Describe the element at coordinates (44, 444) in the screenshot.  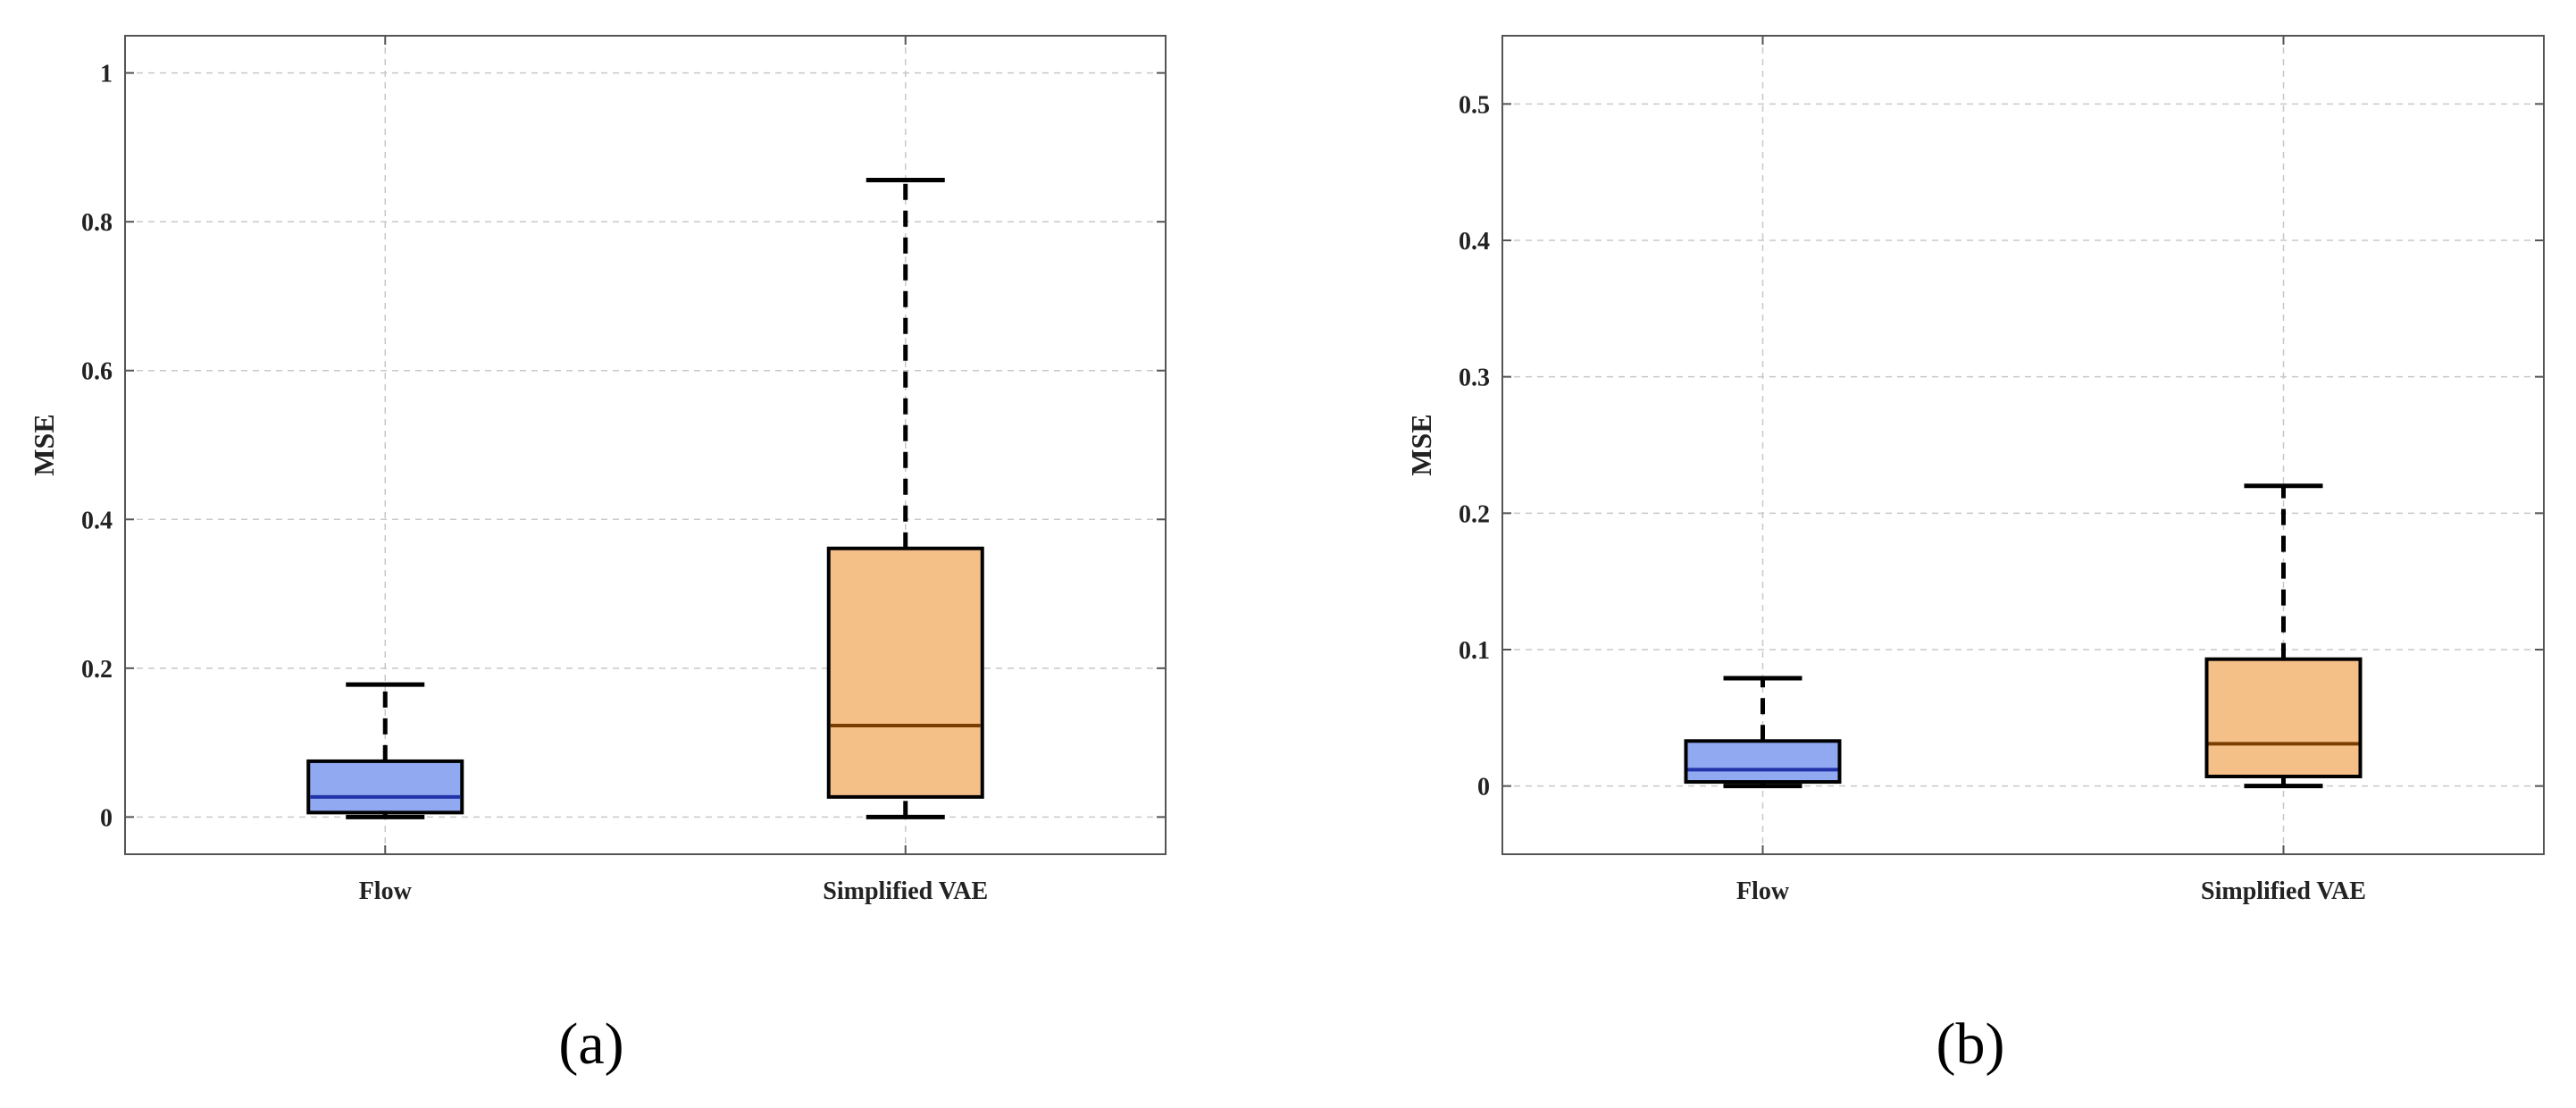
I see `panel-a-y-axis-label: MSE` at that location.